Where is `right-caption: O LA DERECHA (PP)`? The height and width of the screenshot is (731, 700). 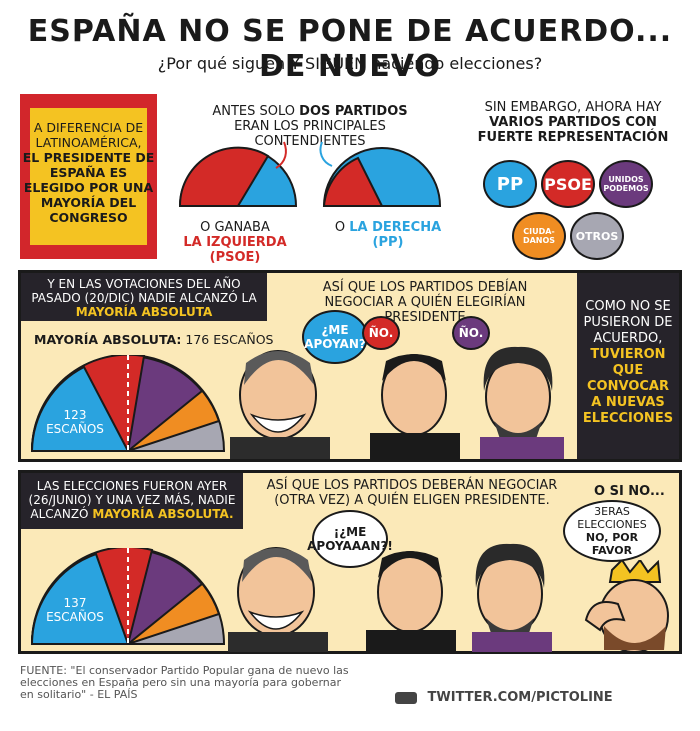 right-caption: O LA DERECHA (PP) is located at coordinates (388, 235).